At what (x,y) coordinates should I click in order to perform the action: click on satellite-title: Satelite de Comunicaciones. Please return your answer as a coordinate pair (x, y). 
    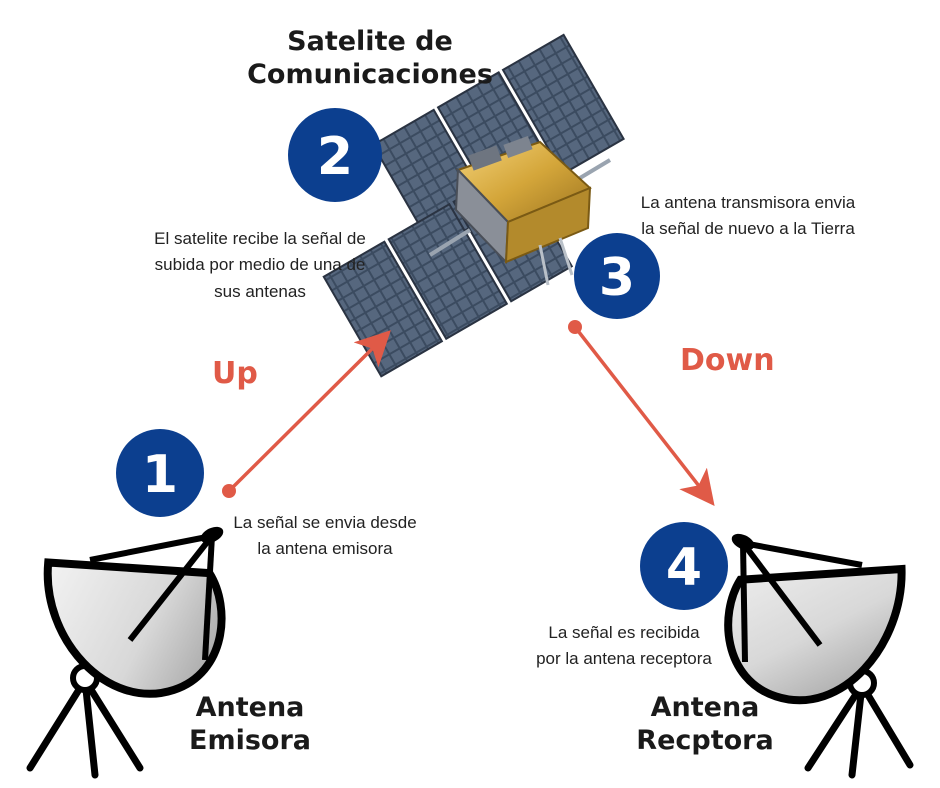
    Looking at the image, I should click on (370, 59).